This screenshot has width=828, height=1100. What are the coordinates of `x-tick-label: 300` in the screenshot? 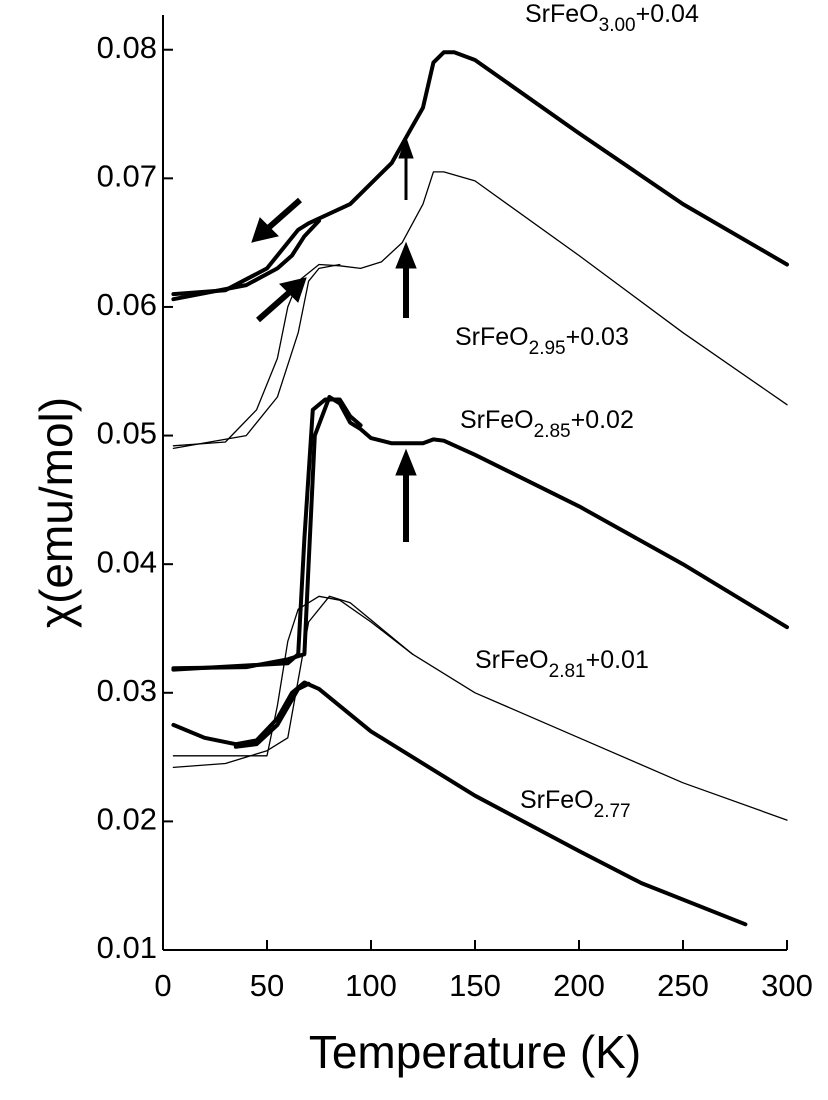 It's located at (787, 985).